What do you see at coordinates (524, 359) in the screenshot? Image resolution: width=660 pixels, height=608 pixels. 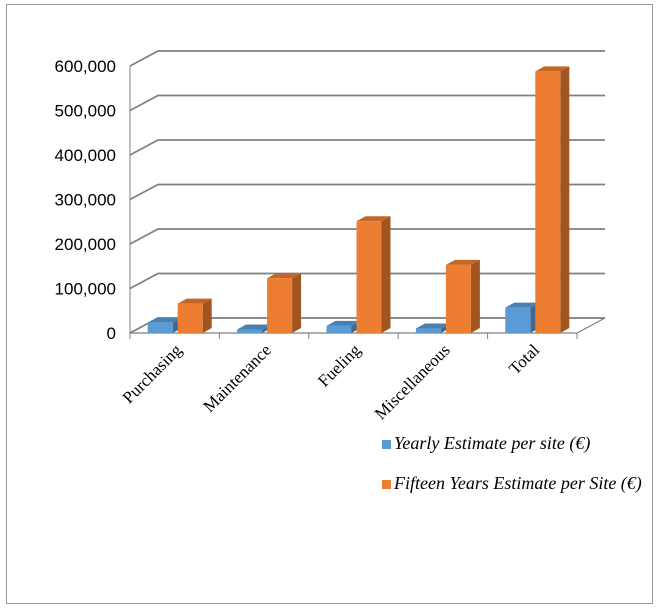 I see `x-tick-label: Total` at bounding box center [524, 359].